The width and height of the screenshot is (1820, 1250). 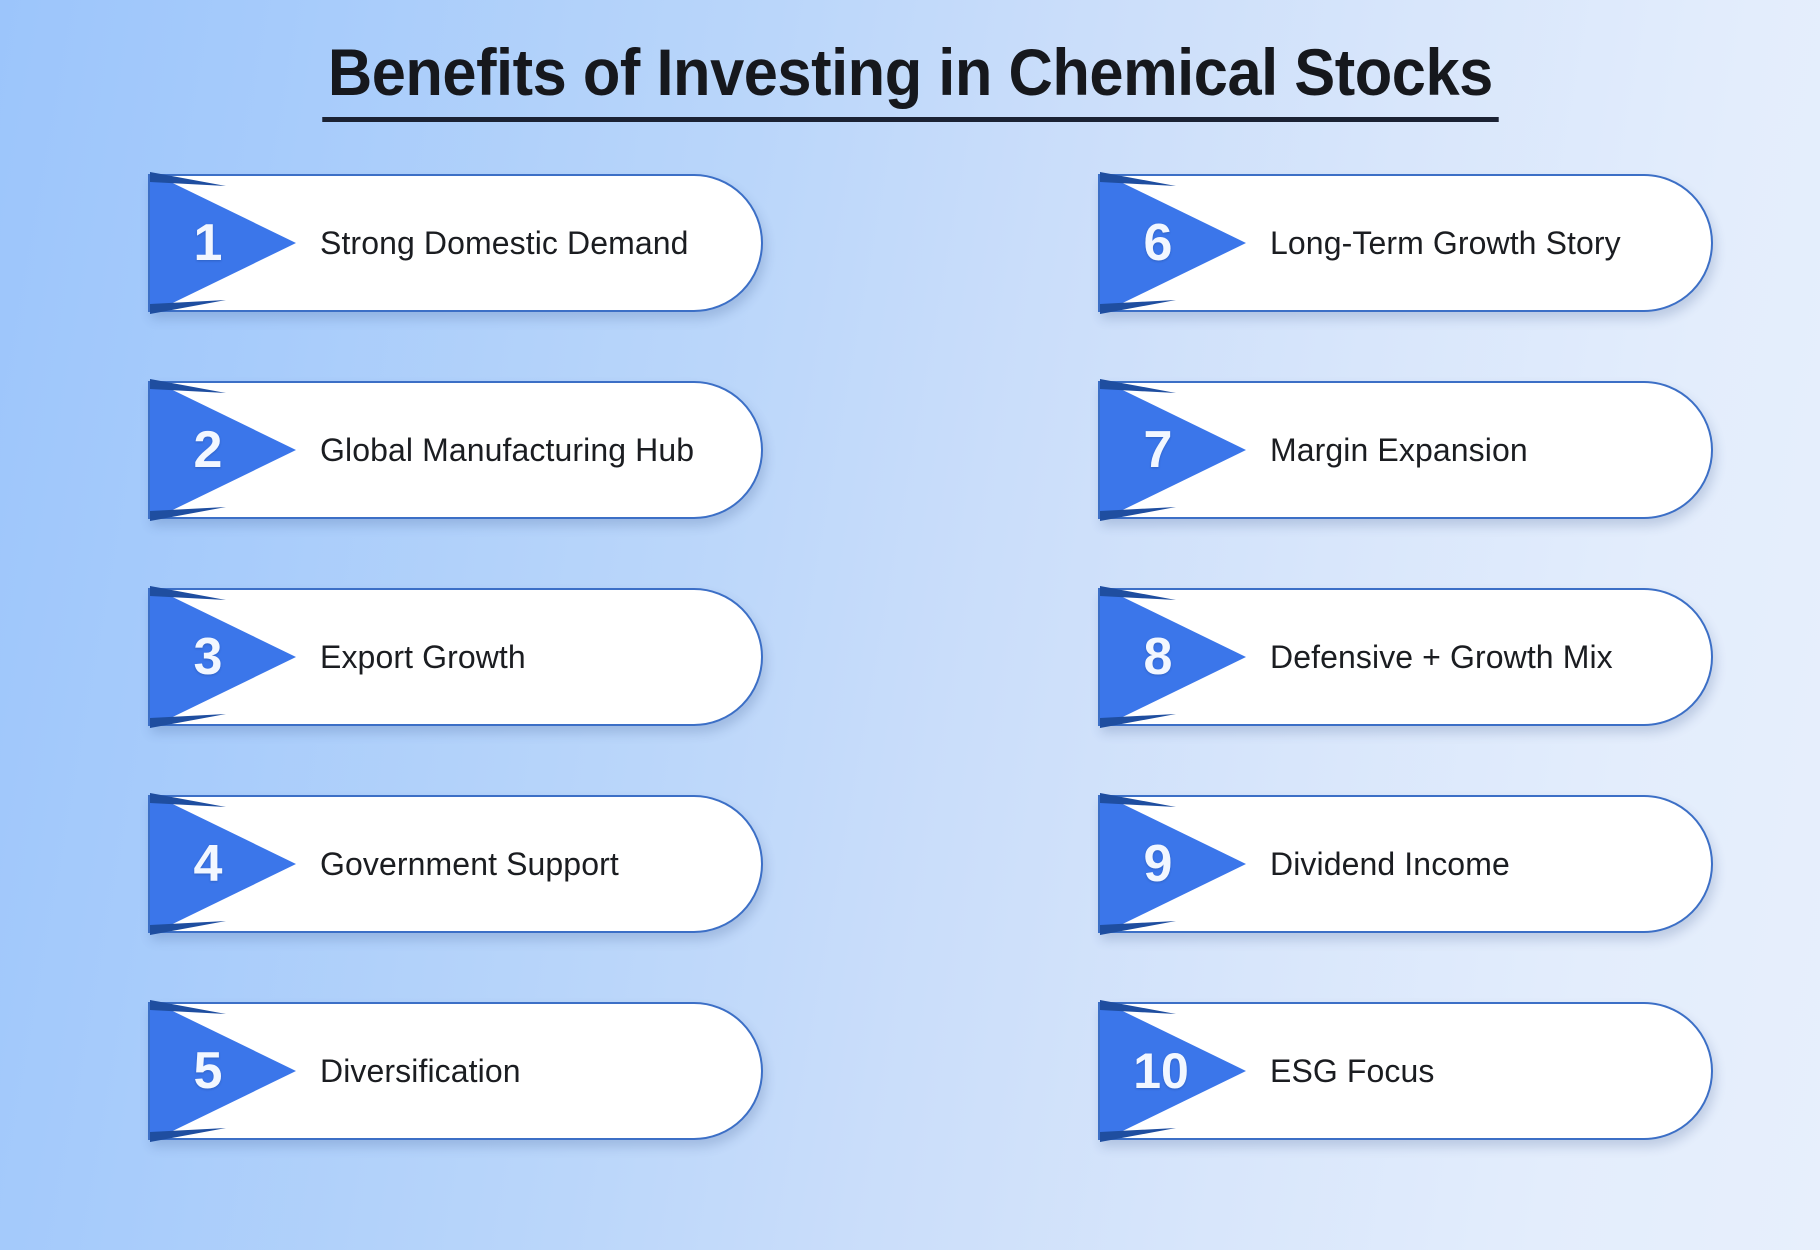 I want to click on benefit-label: Long-Term Growth Story, so click(x=1445, y=242).